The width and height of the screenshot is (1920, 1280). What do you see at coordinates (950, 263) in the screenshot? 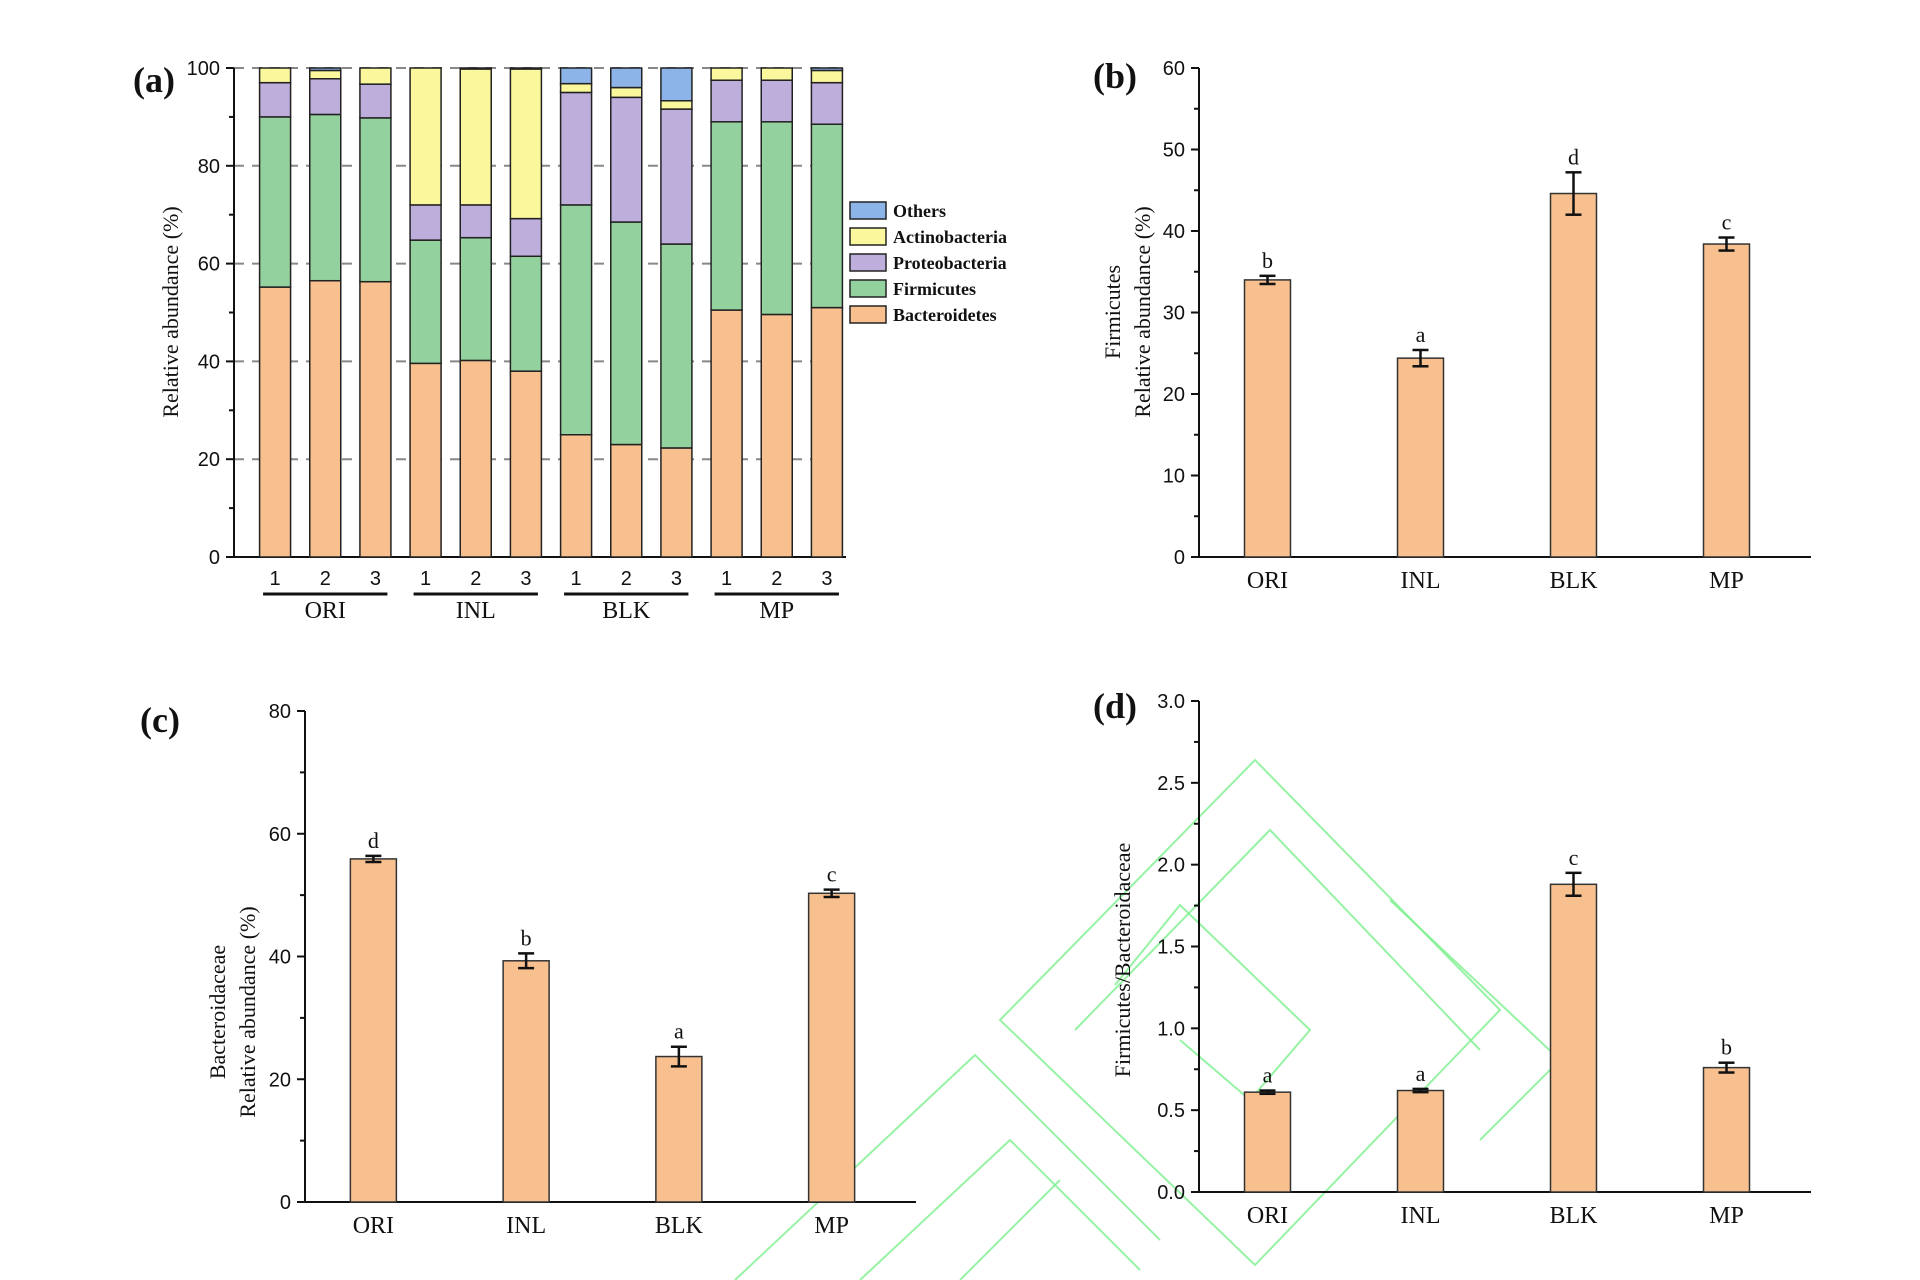
I see `legend-label: Proteobacteria` at bounding box center [950, 263].